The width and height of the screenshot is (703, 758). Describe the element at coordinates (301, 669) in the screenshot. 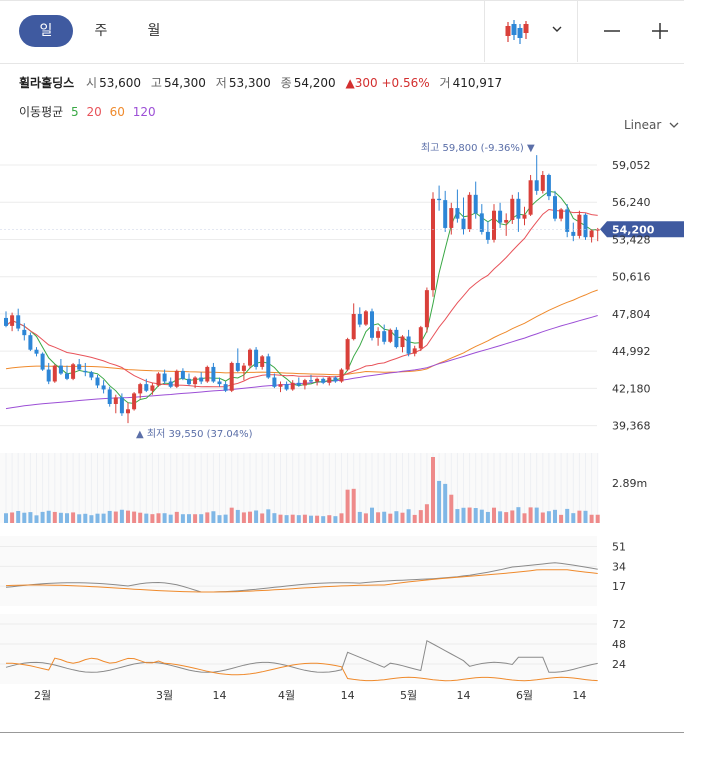

I see `dmi-minus-line` at that location.